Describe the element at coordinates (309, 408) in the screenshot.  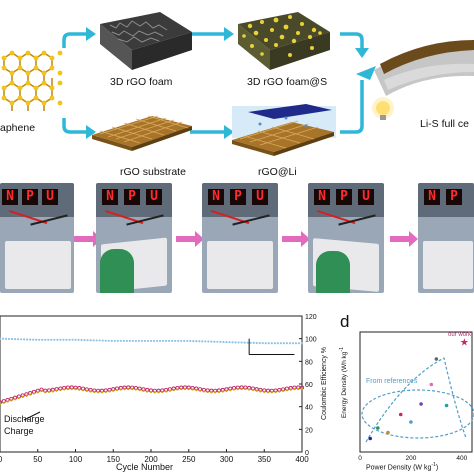
I see `y-tick-label: 40` at that location.